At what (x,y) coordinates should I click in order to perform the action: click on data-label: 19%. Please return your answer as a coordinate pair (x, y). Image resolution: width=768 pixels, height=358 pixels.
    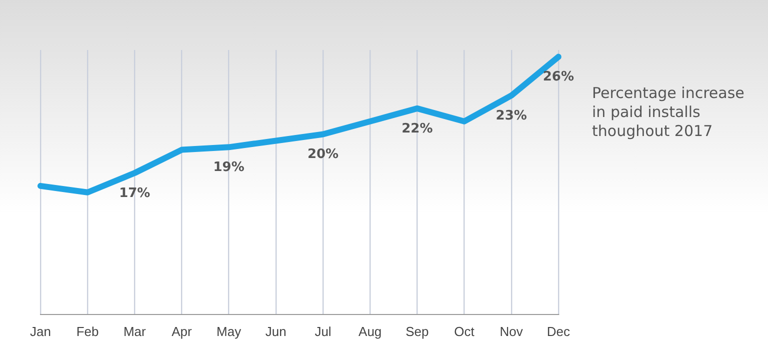
    Looking at the image, I should click on (228, 168).